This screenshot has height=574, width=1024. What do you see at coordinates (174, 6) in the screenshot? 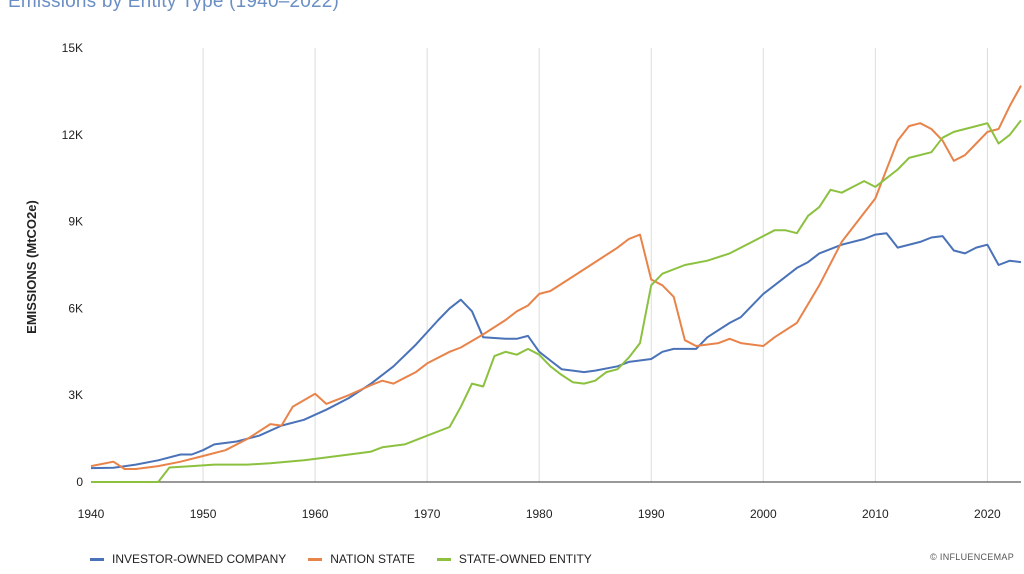
I see `chart-title: Emissions by Entity Type (1940–2022)` at bounding box center [174, 6].